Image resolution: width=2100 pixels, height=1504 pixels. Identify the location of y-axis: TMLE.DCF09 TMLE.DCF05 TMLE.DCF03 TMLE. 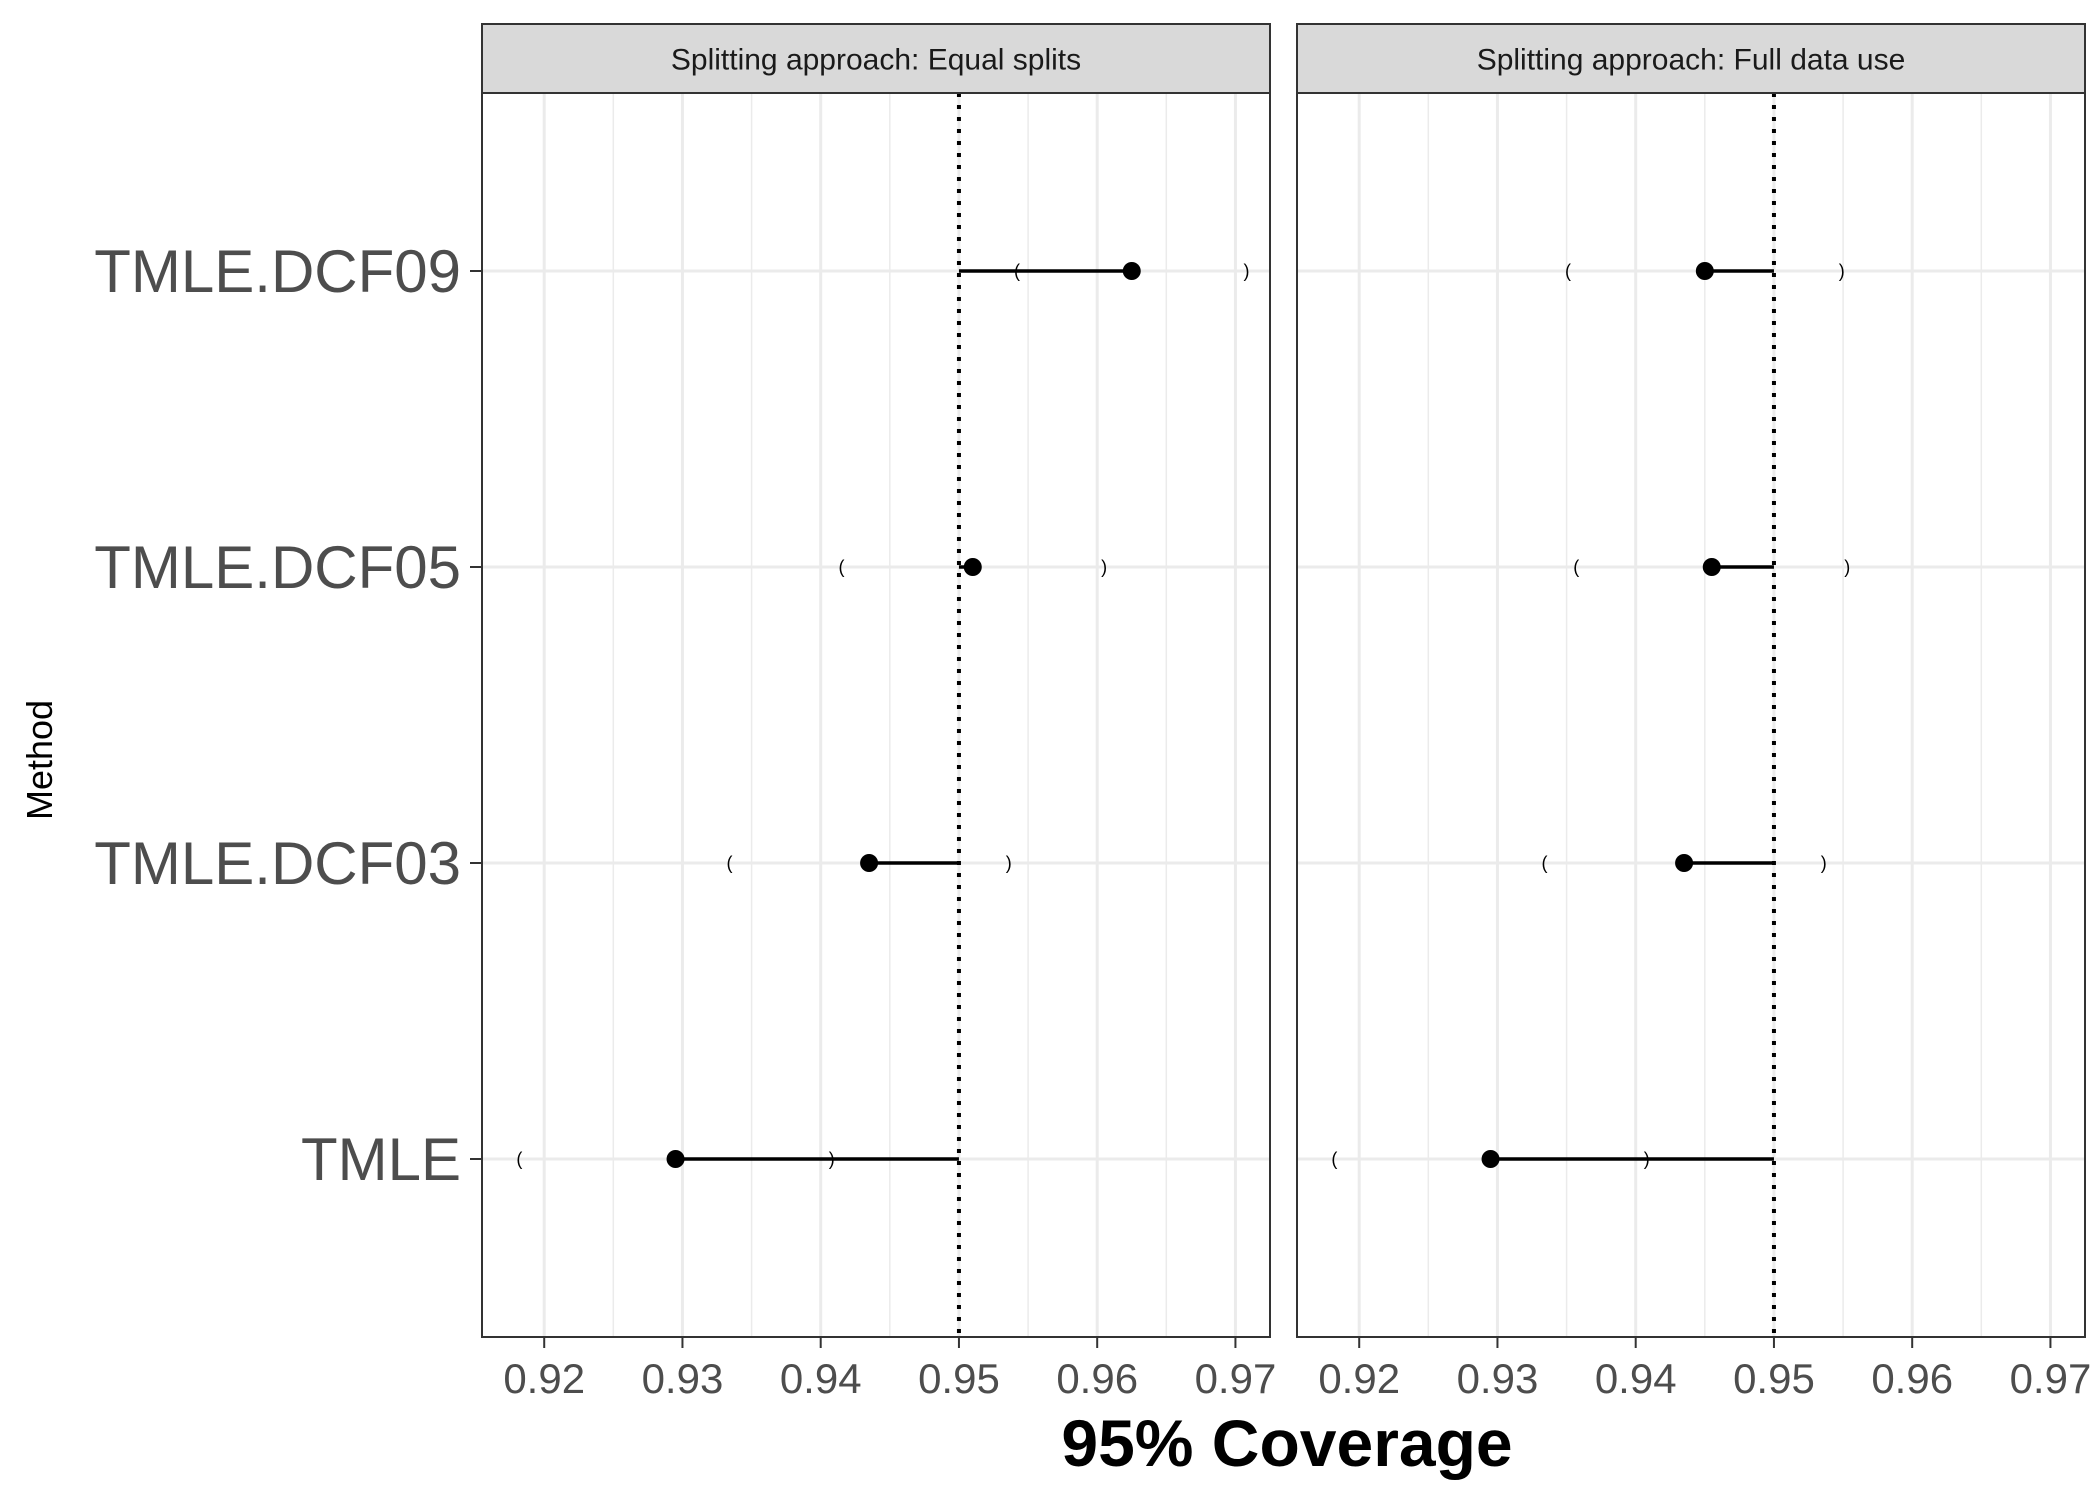
(288, 715).